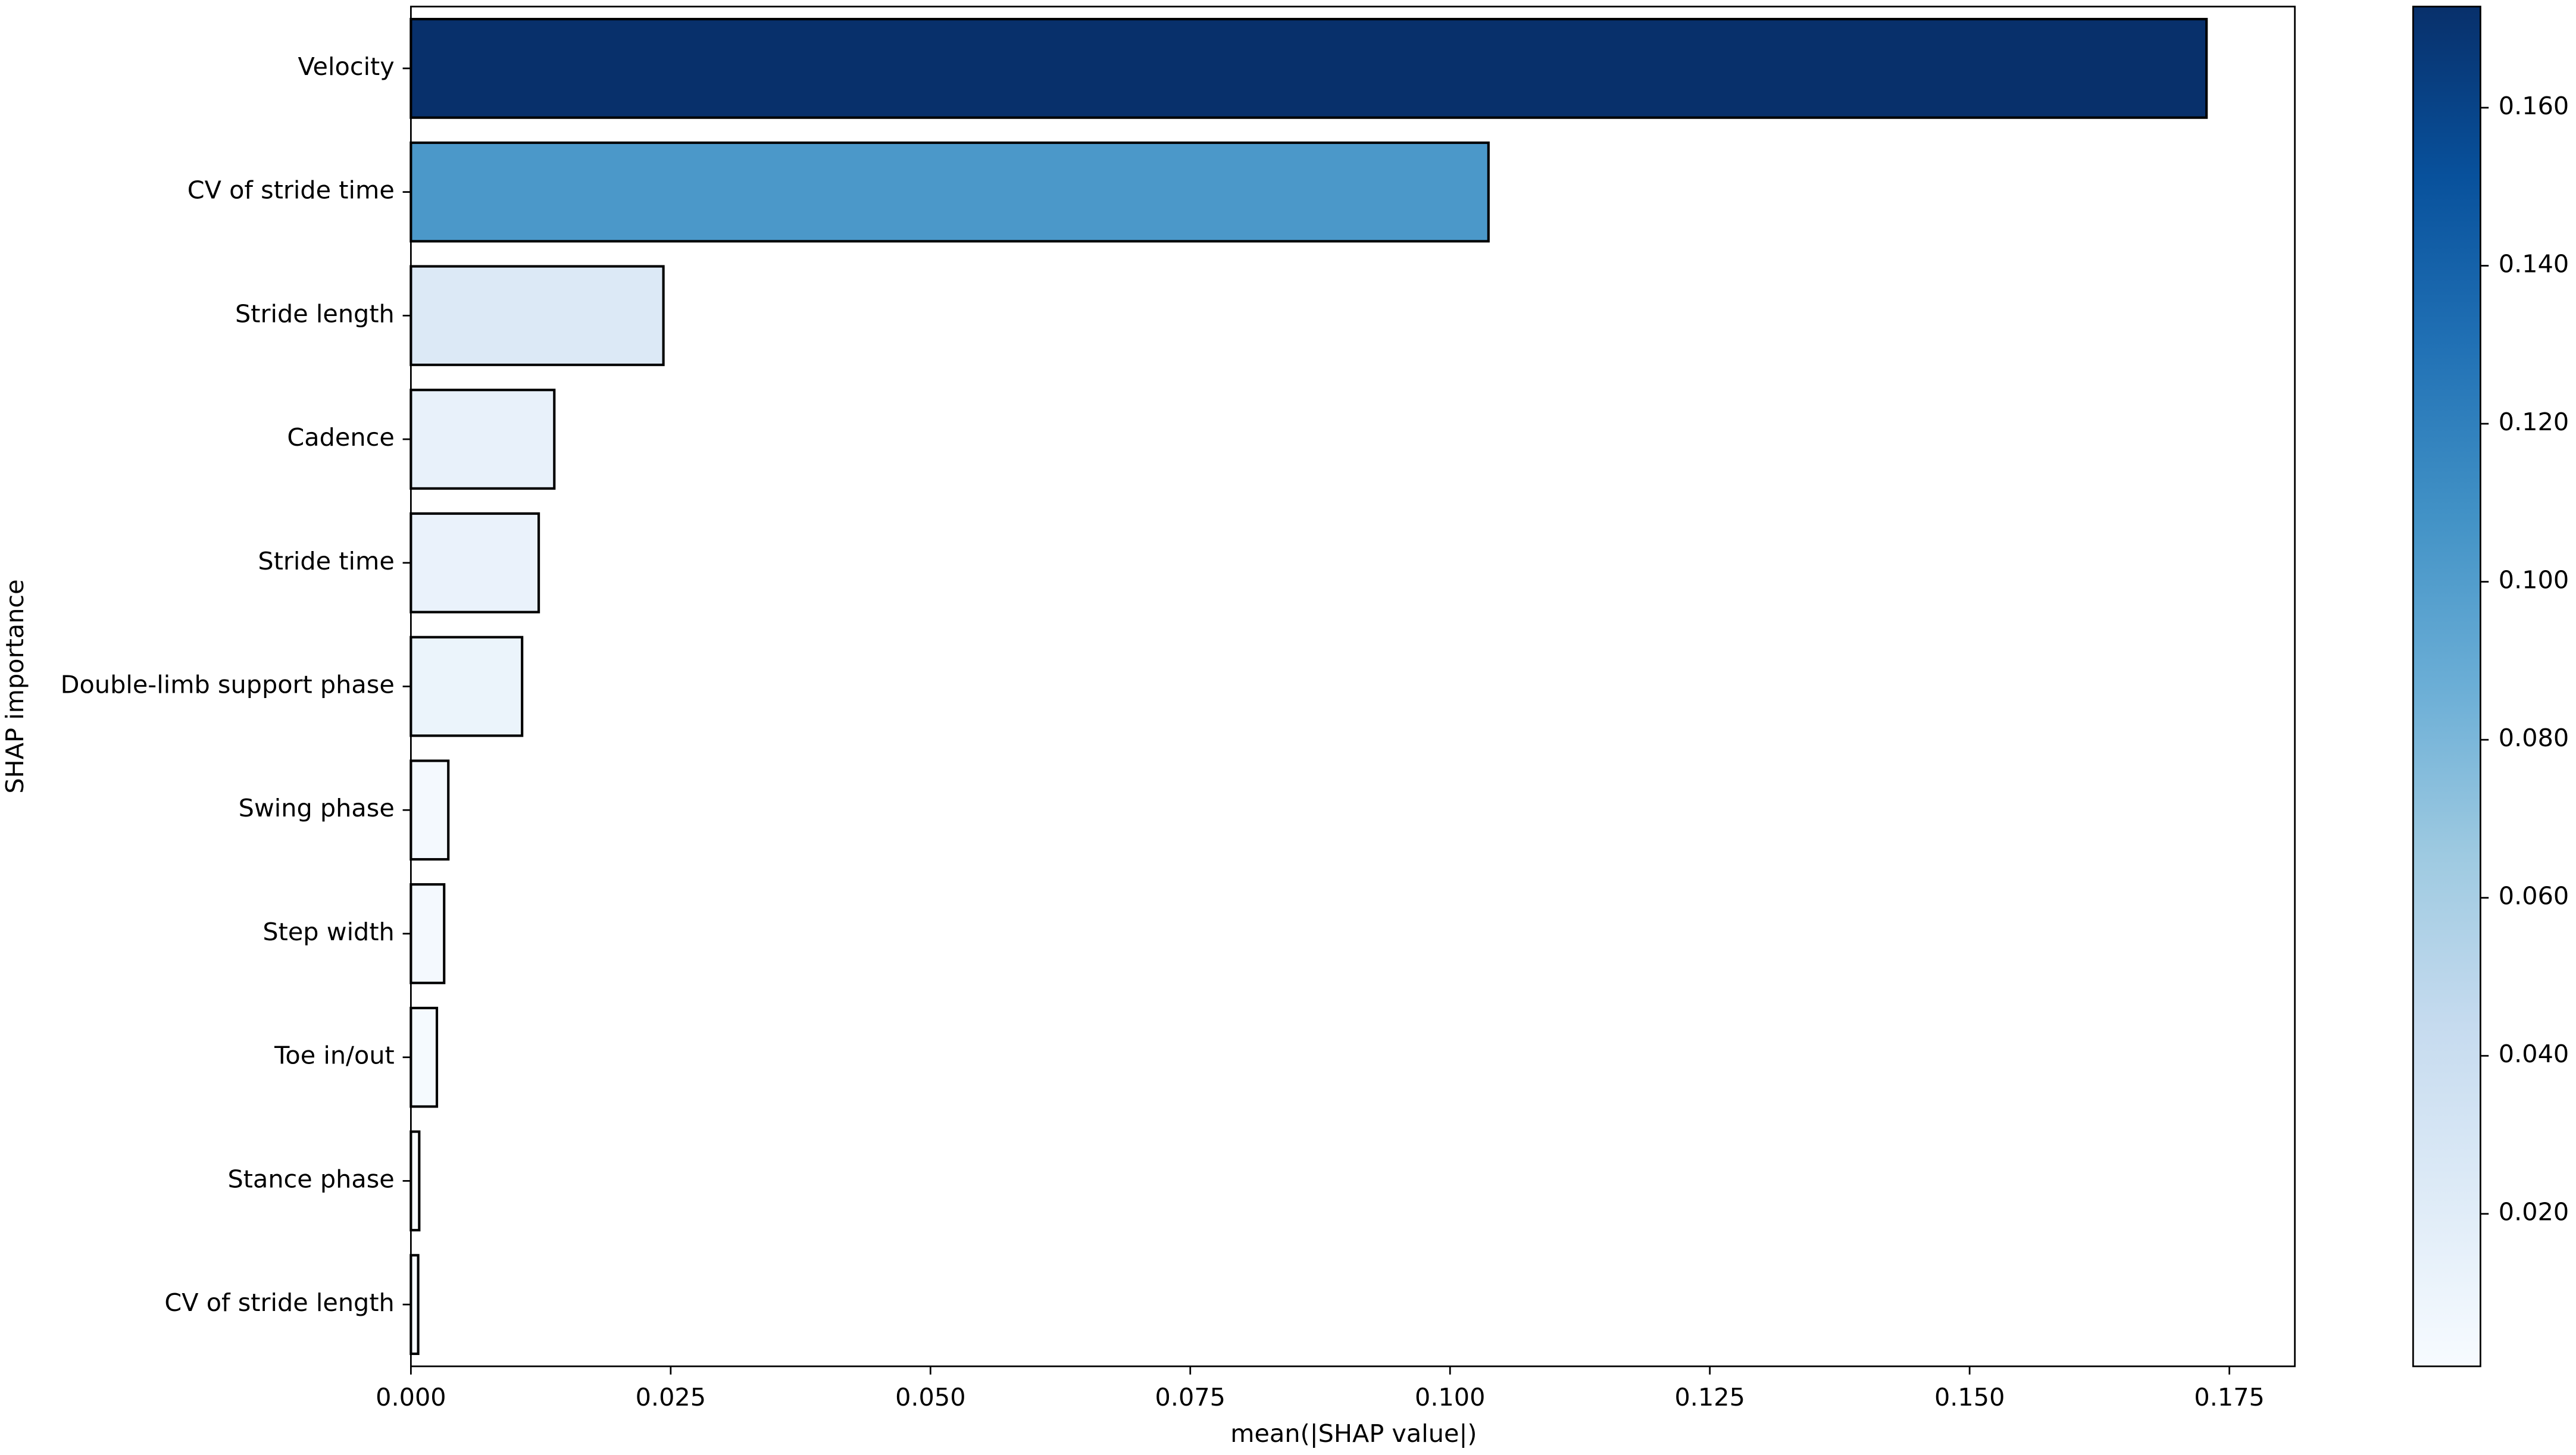 Image resolution: width=2576 pixels, height=1455 pixels. What do you see at coordinates (2534, 106) in the screenshot?
I see `colorbar-tick-label: 0.160` at bounding box center [2534, 106].